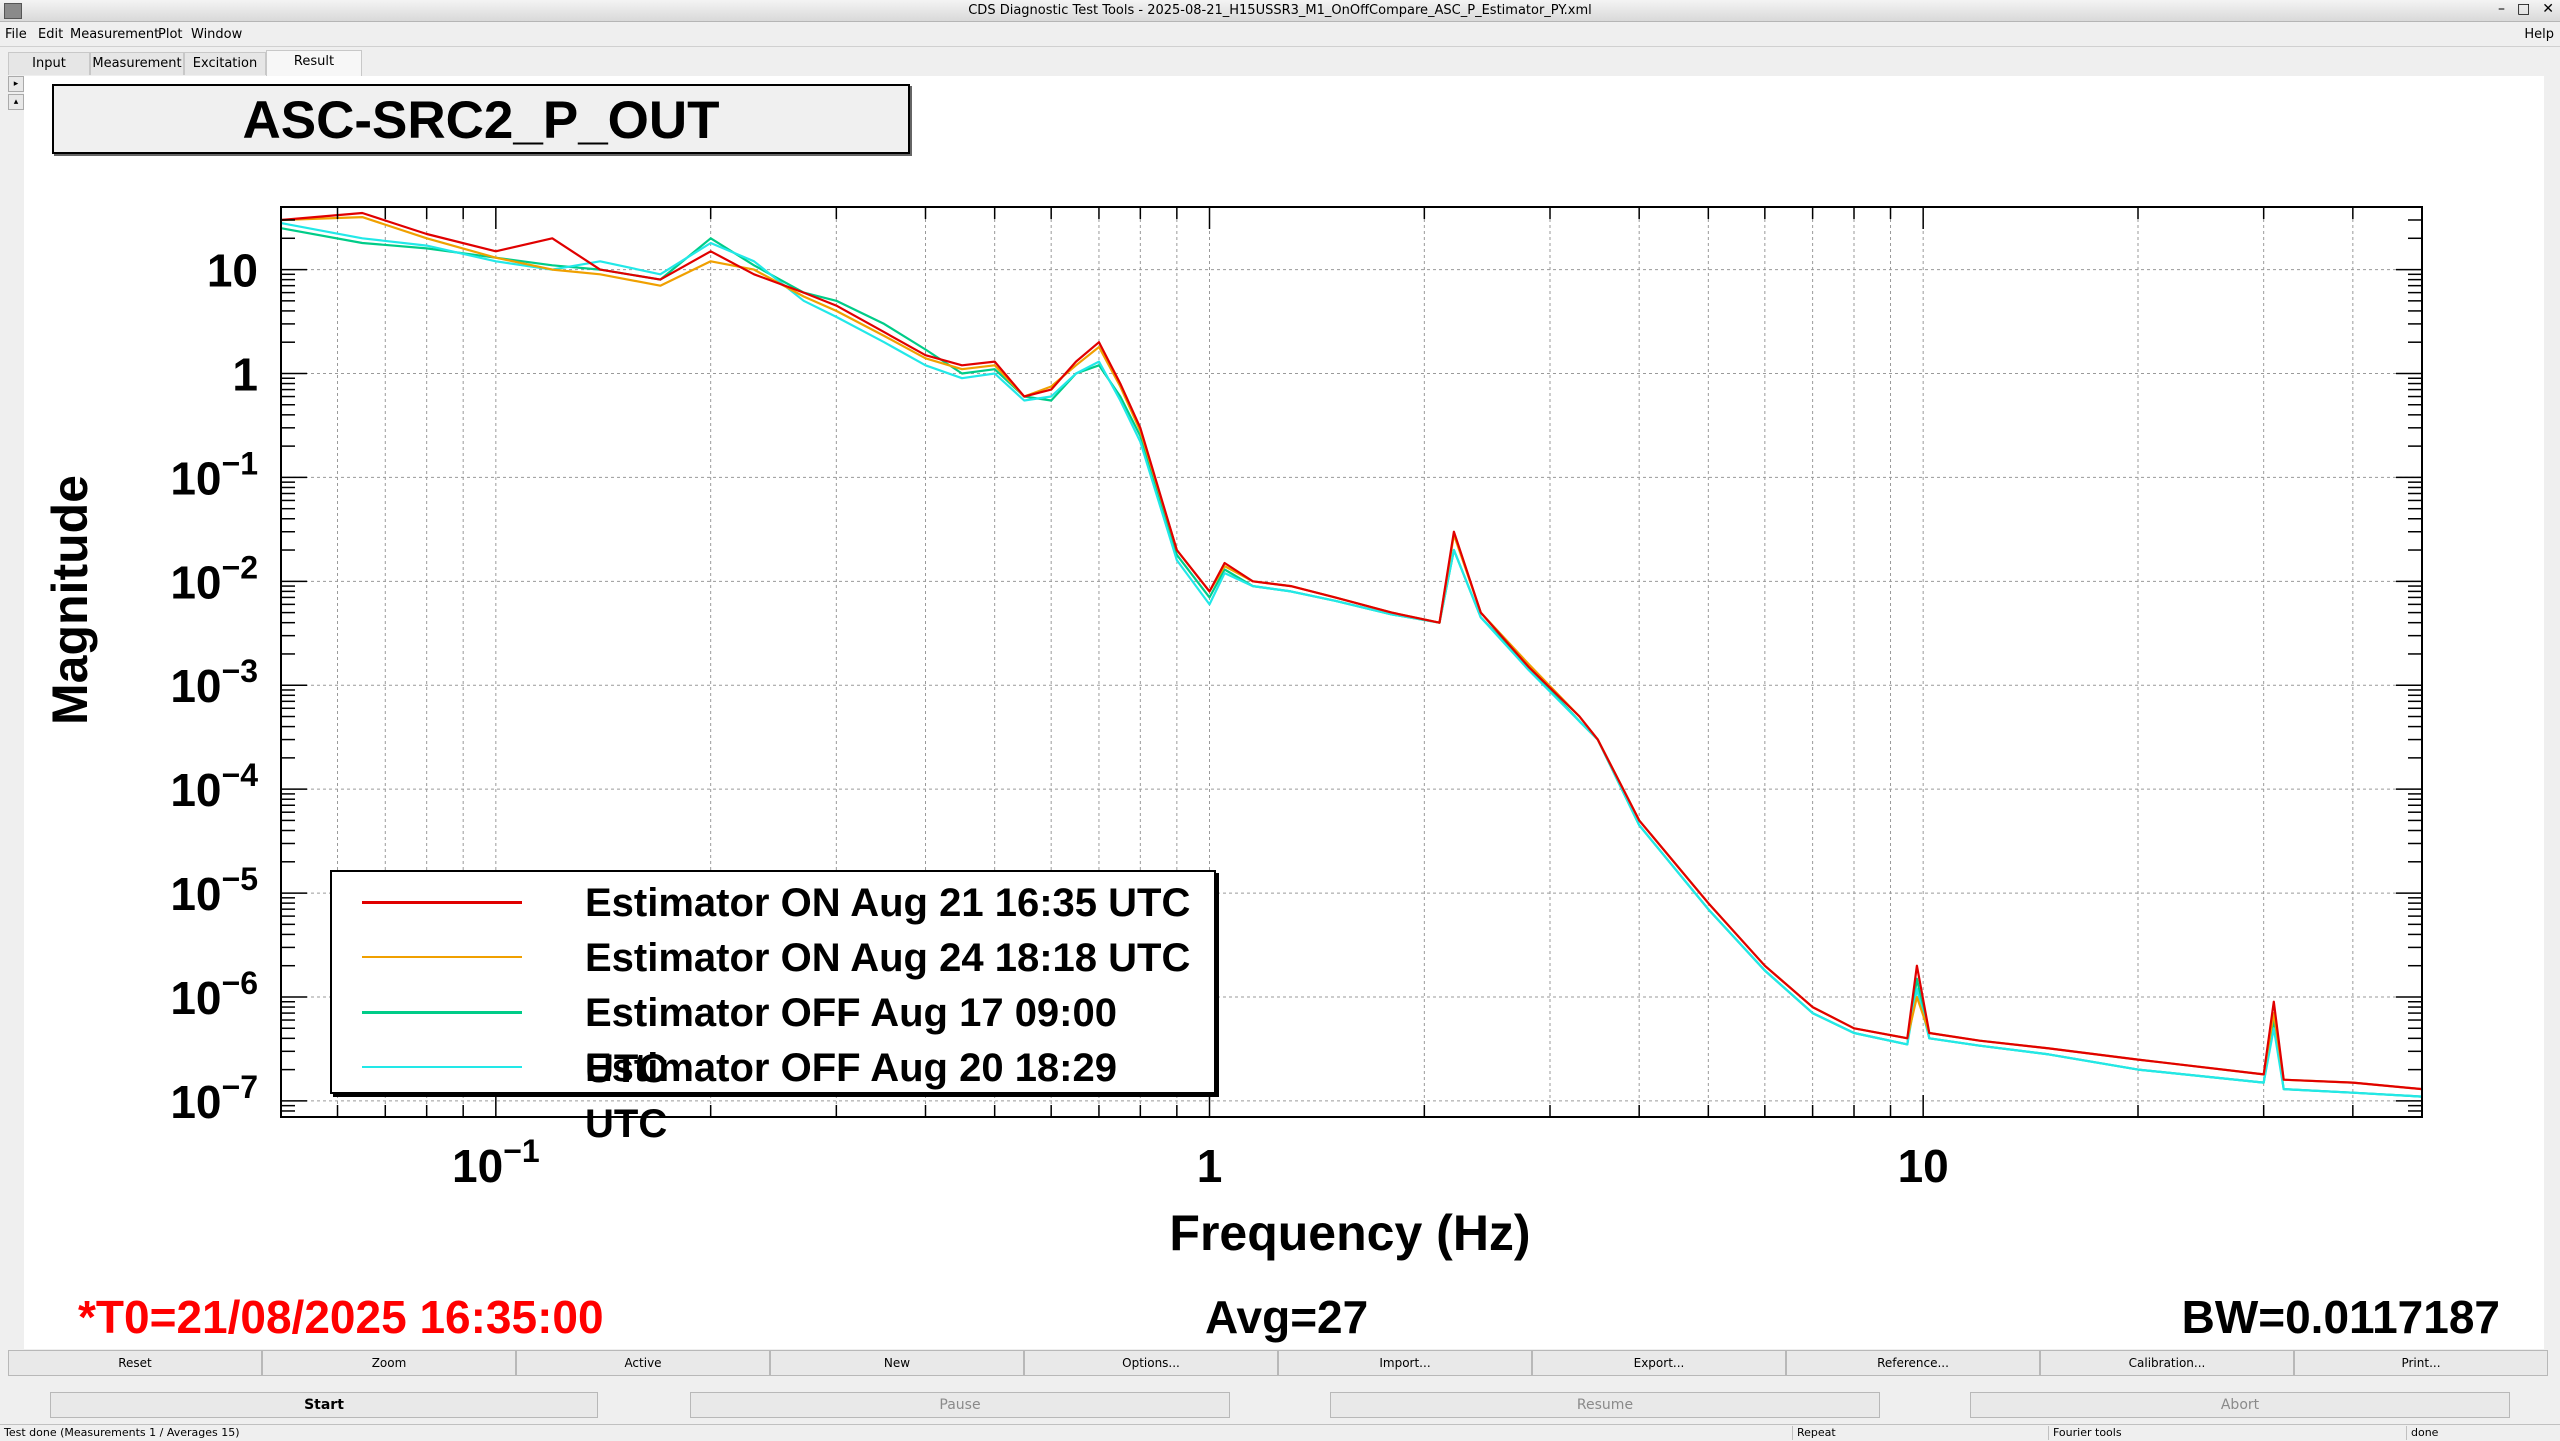 Image resolution: width=2560 pixels, height=1441 pixels. What do you see at coordinates (51, 34) in the screenshot?
I see `menu-edit: Edit` at bounding box center [51, 34].